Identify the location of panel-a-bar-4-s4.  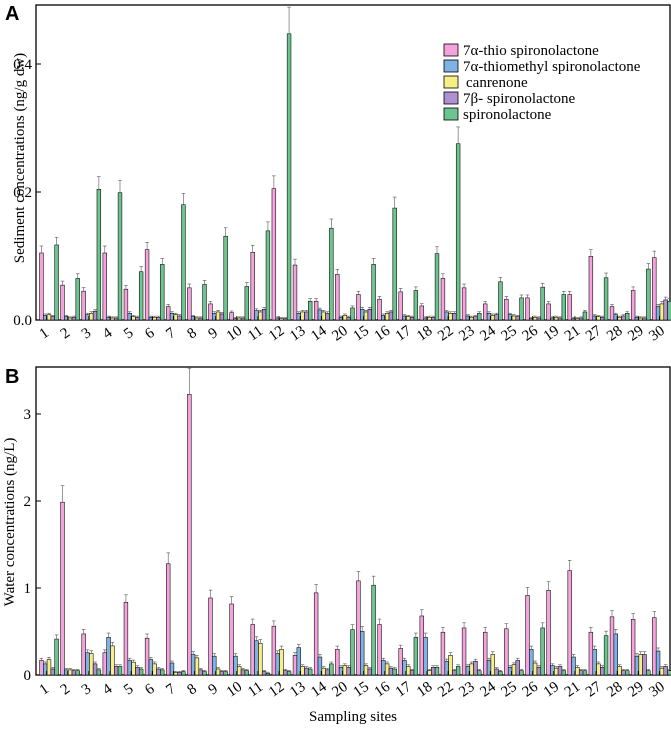
(120, 256).